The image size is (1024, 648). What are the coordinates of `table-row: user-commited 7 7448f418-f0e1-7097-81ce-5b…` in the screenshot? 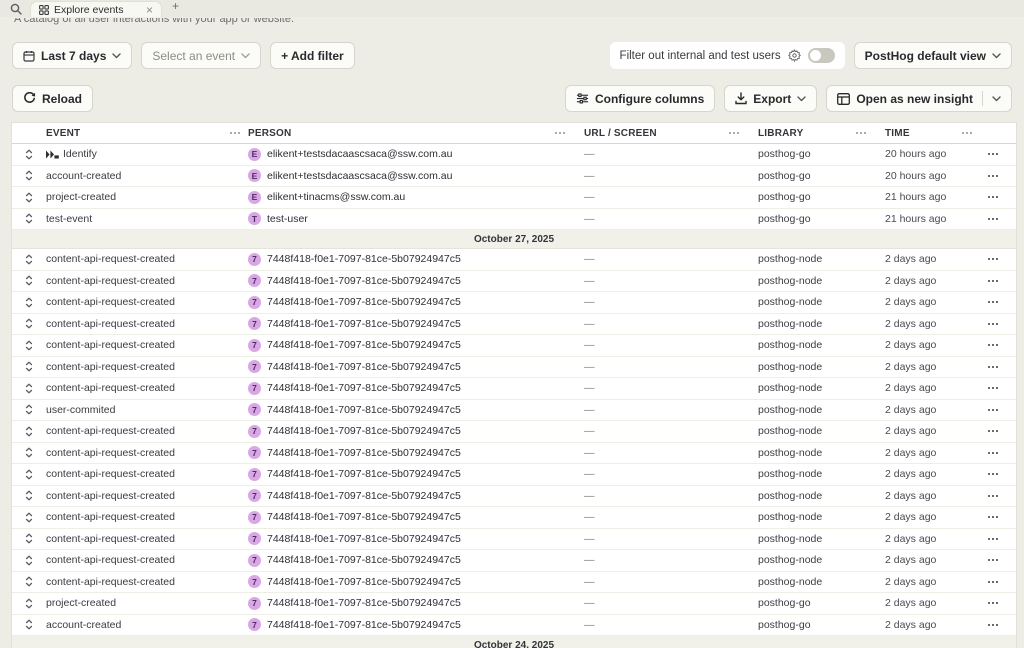 It's located at (514, 410).